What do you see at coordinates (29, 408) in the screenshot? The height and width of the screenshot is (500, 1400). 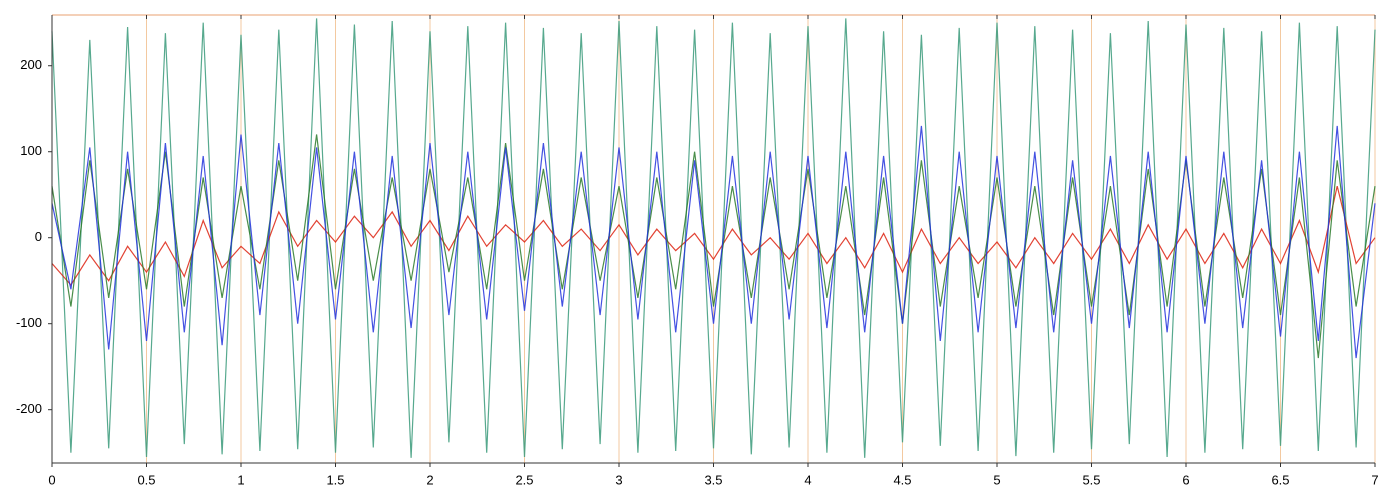 I see `y-tick-label: -200` at bounding box center [29, 408].